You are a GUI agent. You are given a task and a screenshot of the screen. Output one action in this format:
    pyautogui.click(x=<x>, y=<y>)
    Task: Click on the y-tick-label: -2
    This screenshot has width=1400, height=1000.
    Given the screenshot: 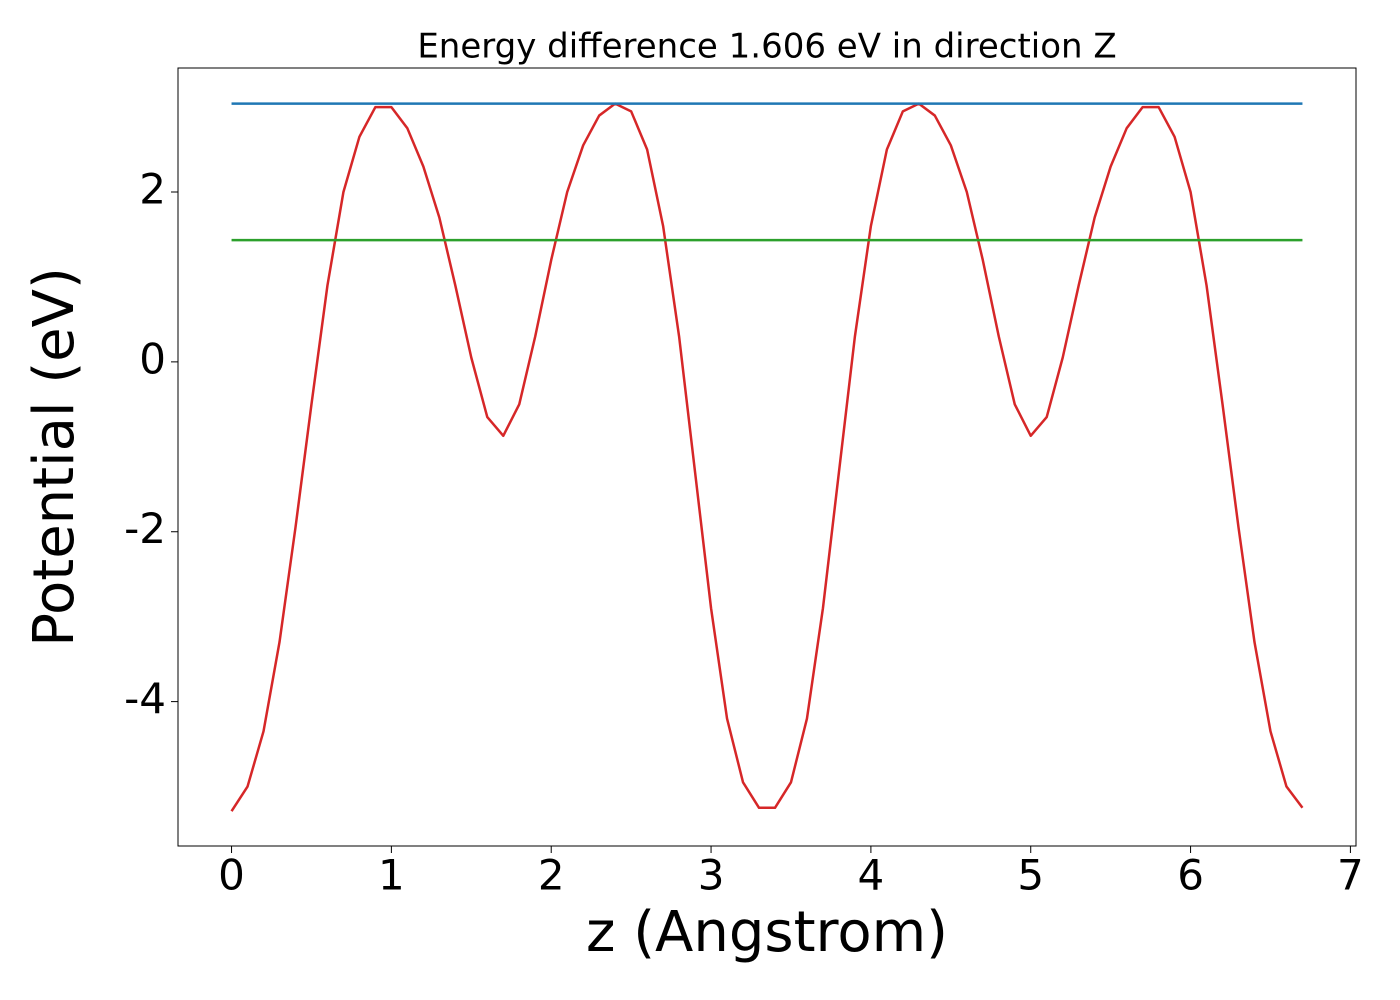 What is the action you would take?
    pyautogui.click(x=145, y=528)
    